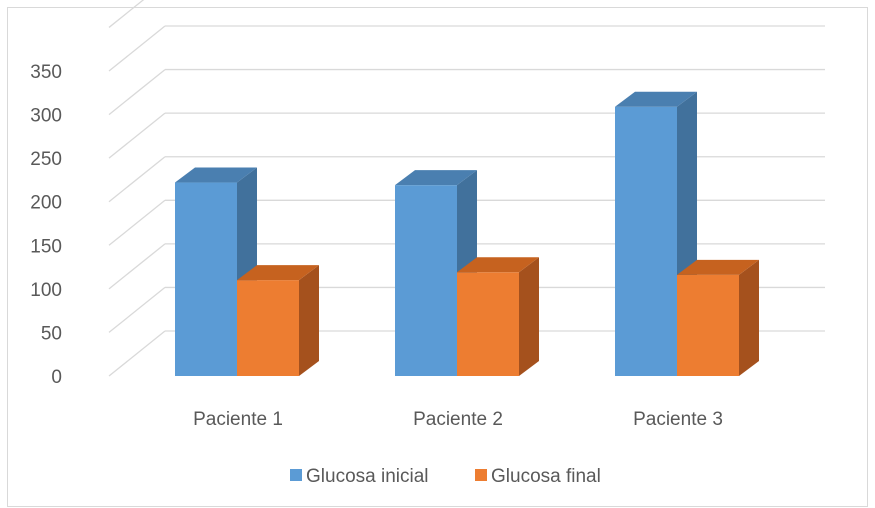 Image resolution: width=875 pixels, height=508 pixels. I want to click on legend-entry: Glucosa inicial, so click(359, 476).